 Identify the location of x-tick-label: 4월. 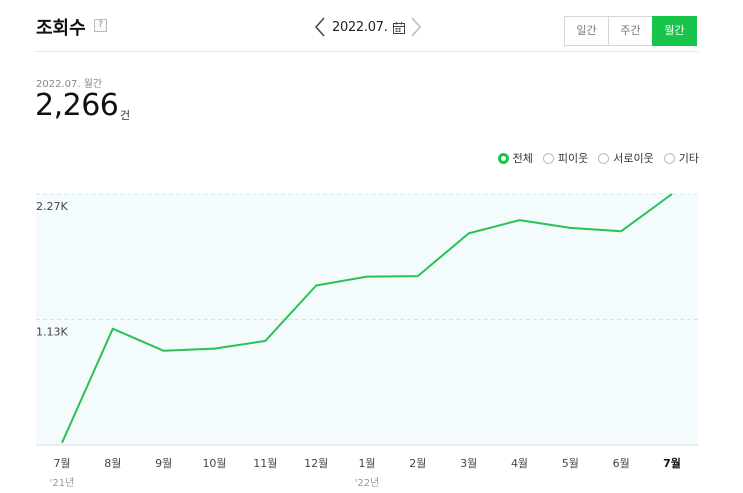
(519, 463).